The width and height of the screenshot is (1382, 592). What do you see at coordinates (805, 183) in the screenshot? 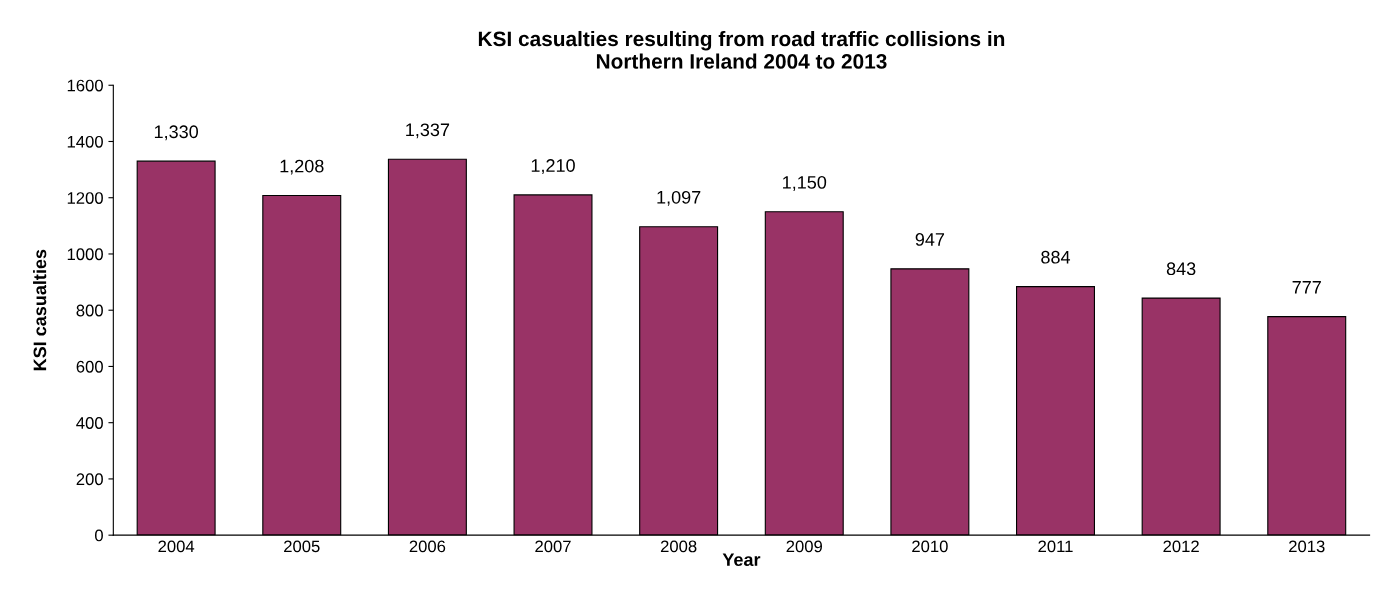
I see `data-label: 1,150` at bounding box center [805, 183].